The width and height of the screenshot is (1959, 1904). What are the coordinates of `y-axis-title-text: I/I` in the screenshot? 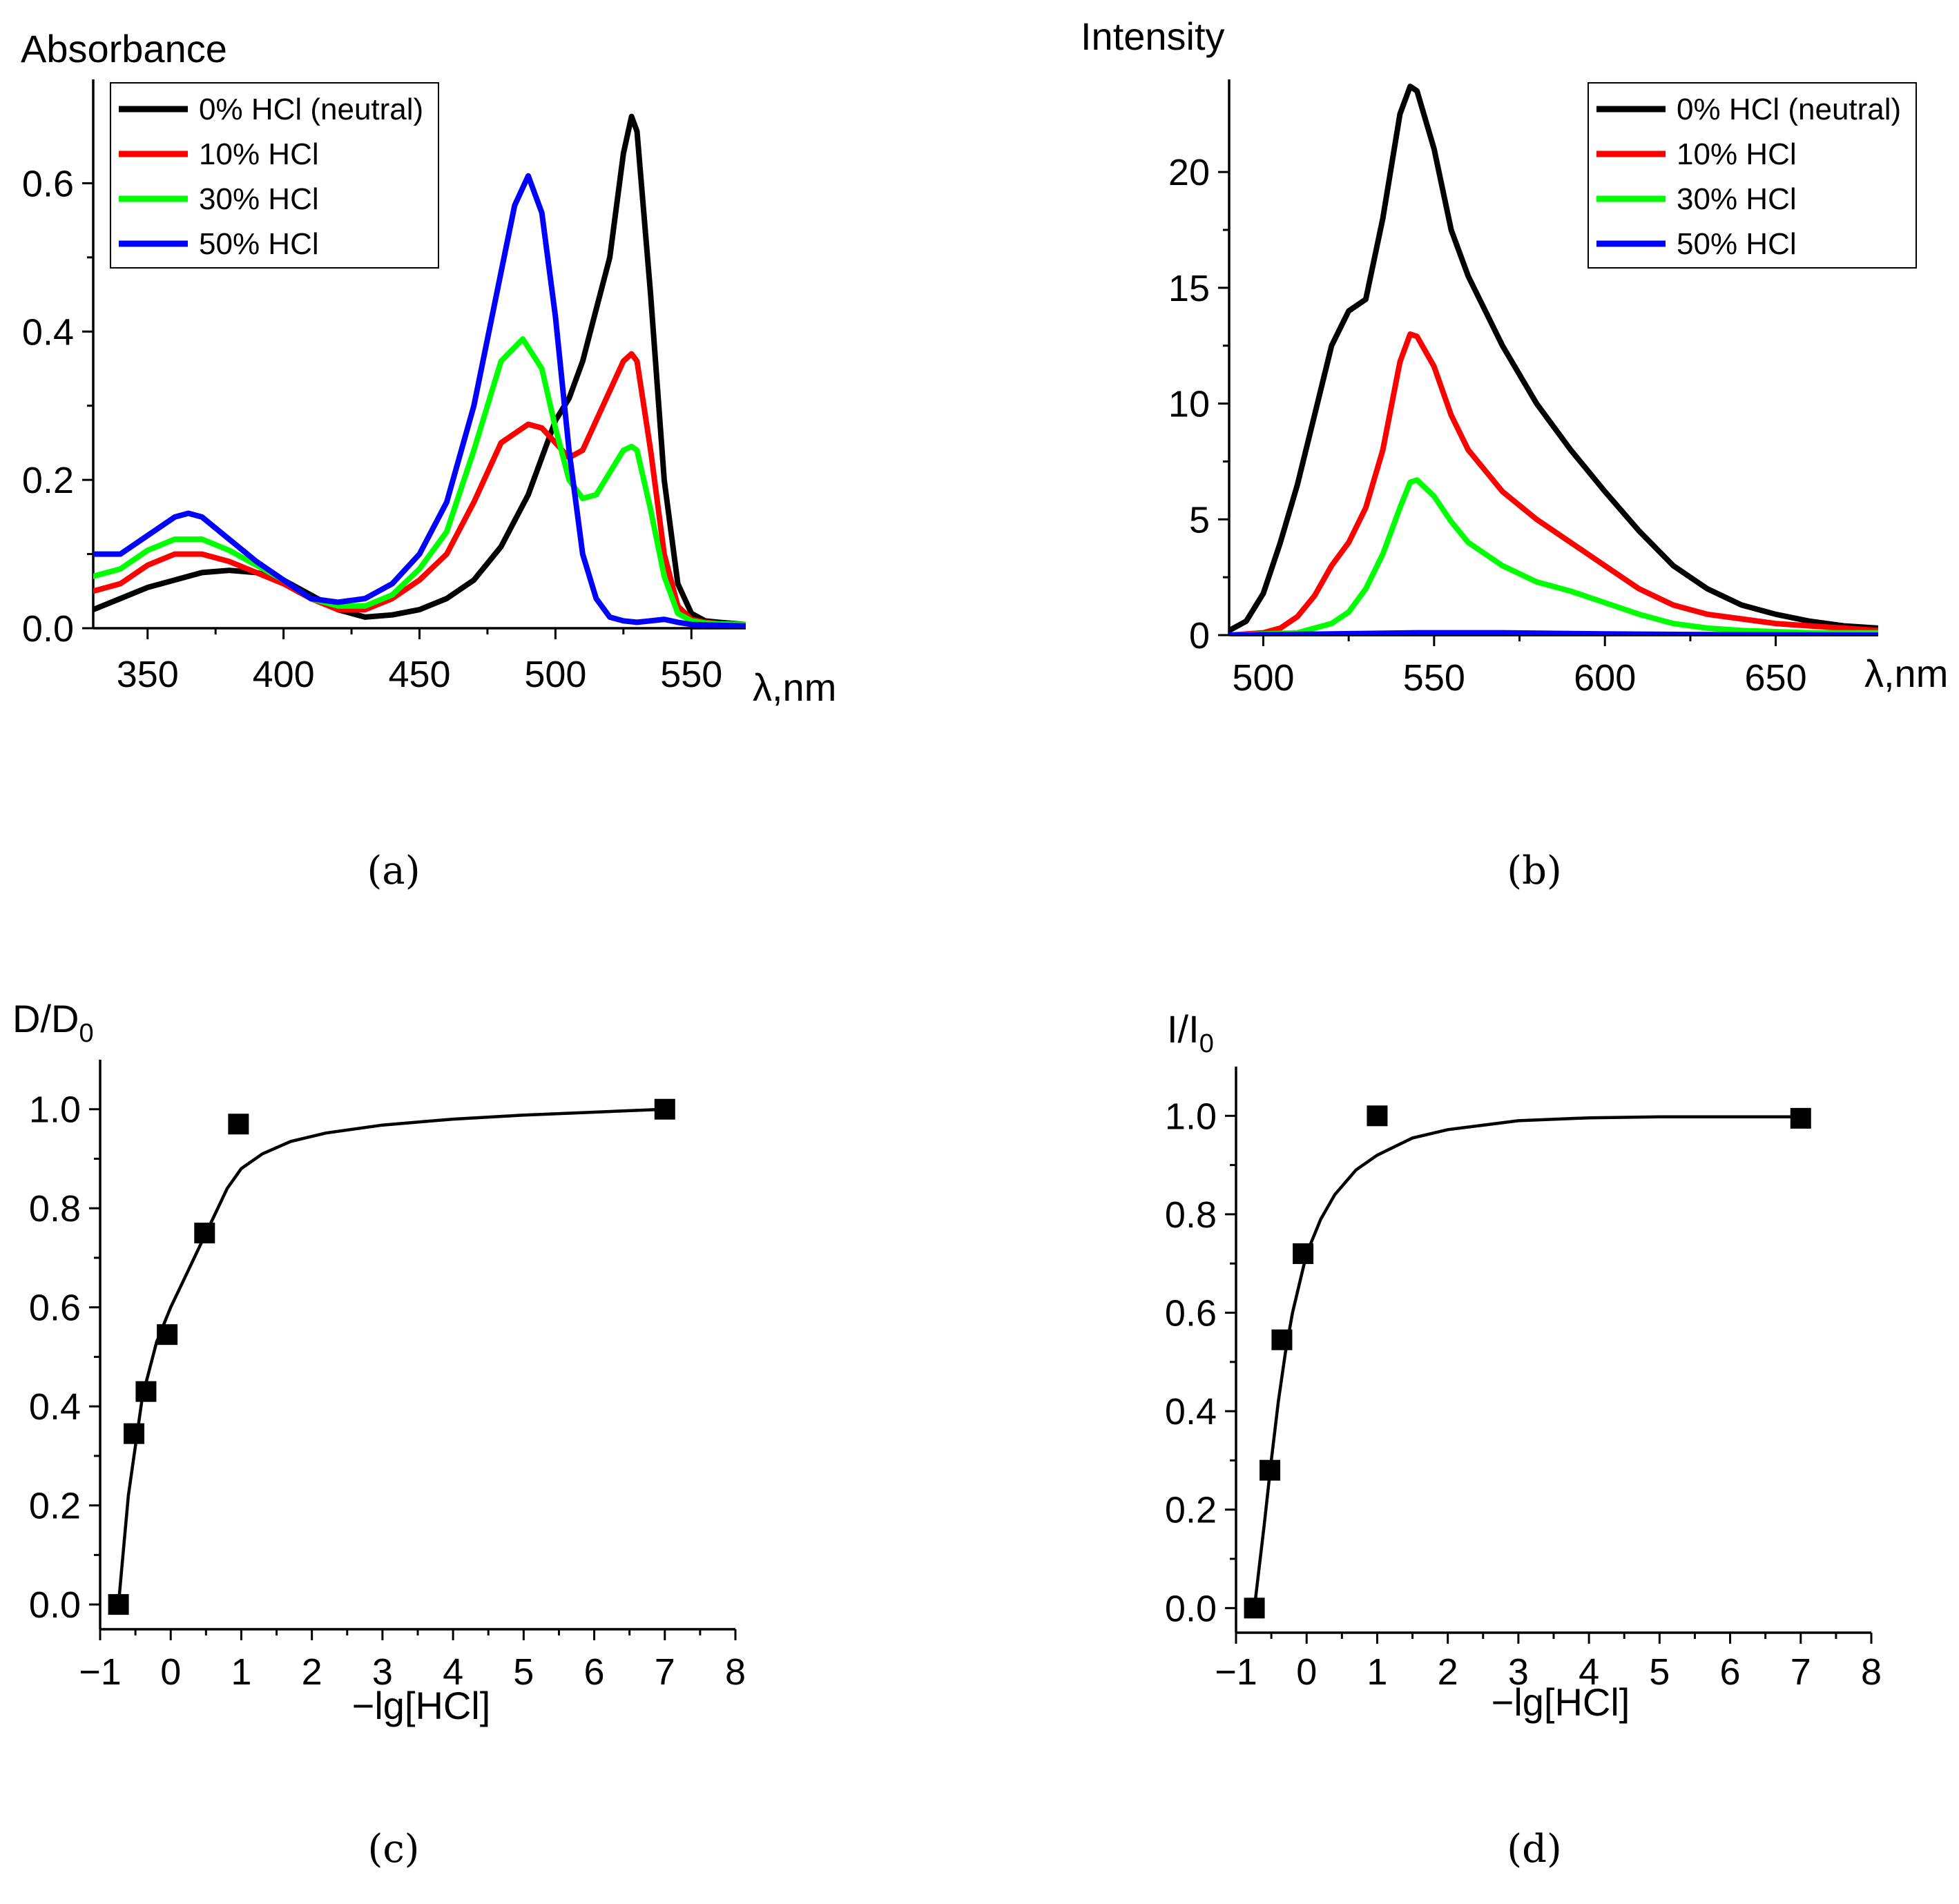 It's located at (1183, 1029).